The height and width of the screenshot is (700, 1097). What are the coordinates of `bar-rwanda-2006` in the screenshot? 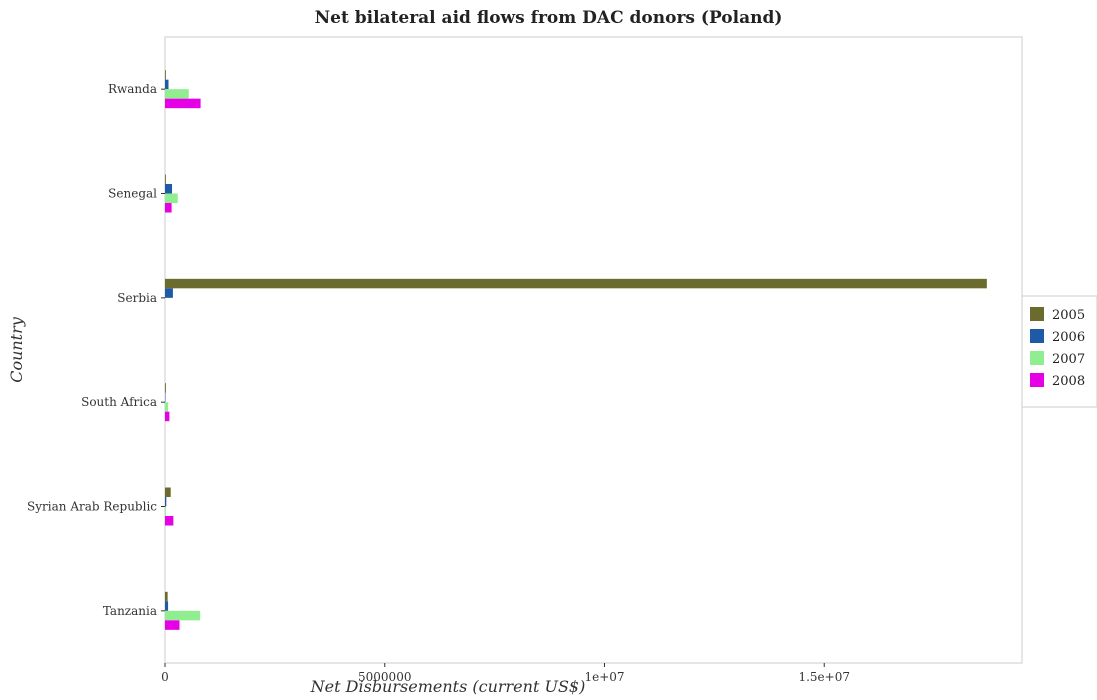 It's located at (167, 84).